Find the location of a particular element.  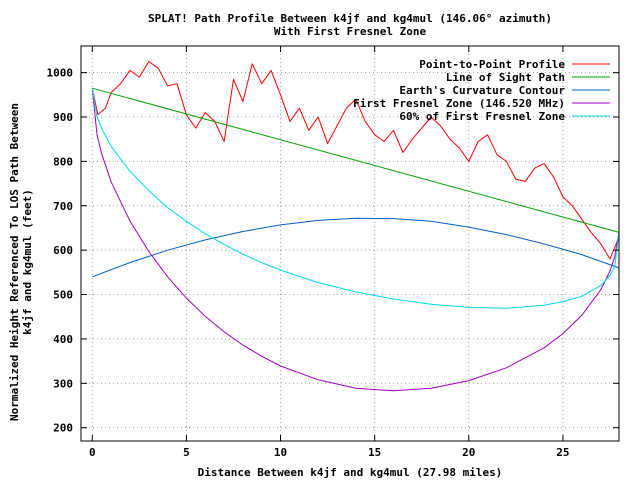

legend-label: Point-to-Point Profile is located at coordinates (492, 64).